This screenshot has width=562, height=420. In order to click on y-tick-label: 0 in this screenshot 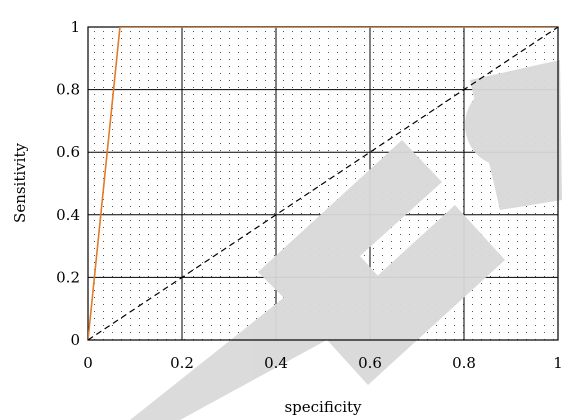, I will do `click(75, 340)`.